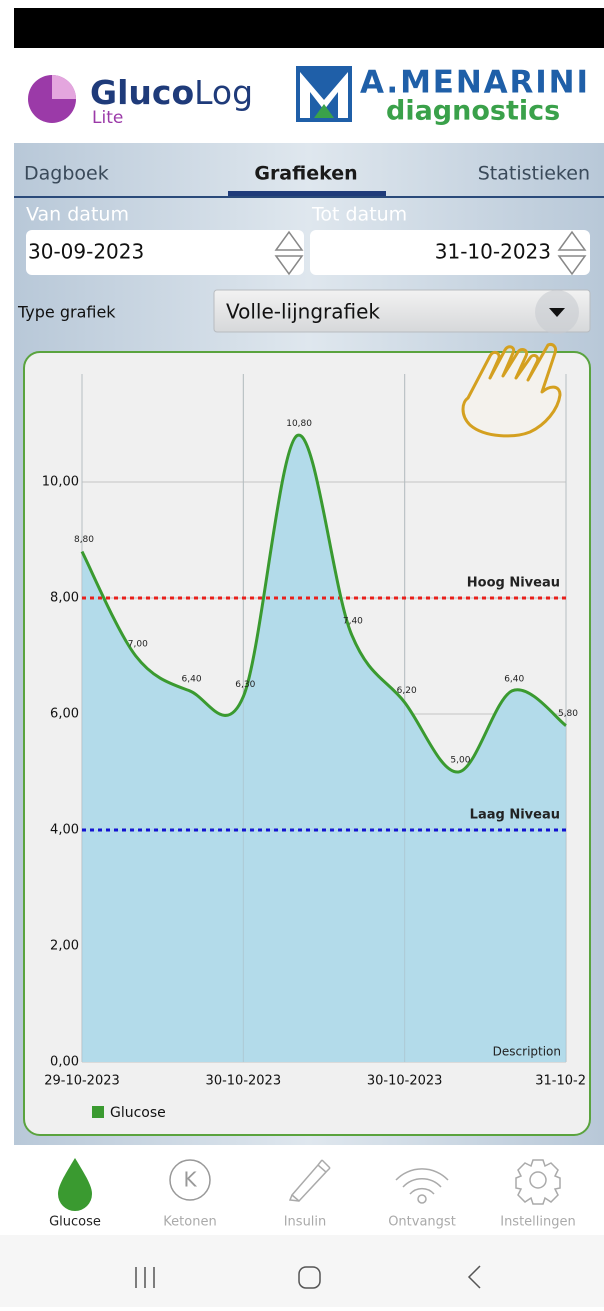 This screenshot has width=604, height=1311. Describe the element at coordinates (560, 1081) in the screenshot. I see `x-tick-label: 31-10-2` at that location.